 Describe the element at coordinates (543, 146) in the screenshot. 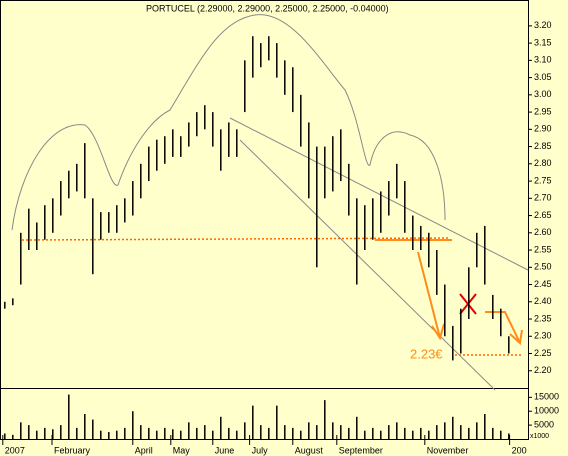

I see `y-tick-label: 2.85` at that location.